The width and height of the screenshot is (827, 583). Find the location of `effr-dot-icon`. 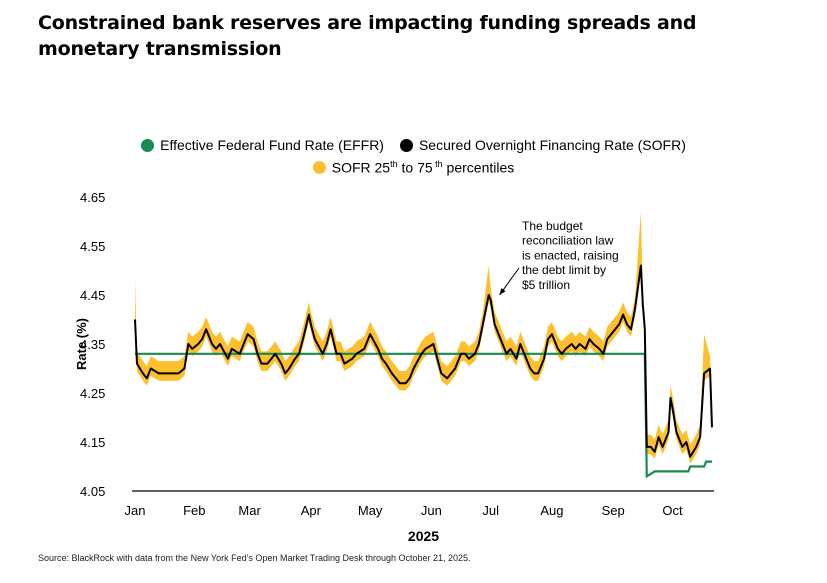

effr-dot-icon is located at coordinates (148, 145).